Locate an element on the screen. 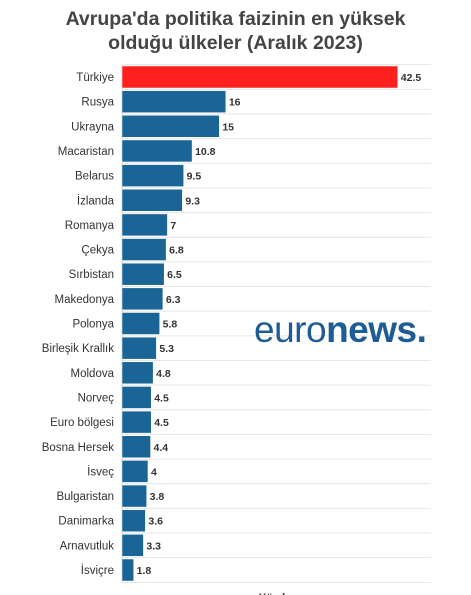 This screenshot has width=471, height=595. category-label: Ukrayna is located at coordinates (92, 127).